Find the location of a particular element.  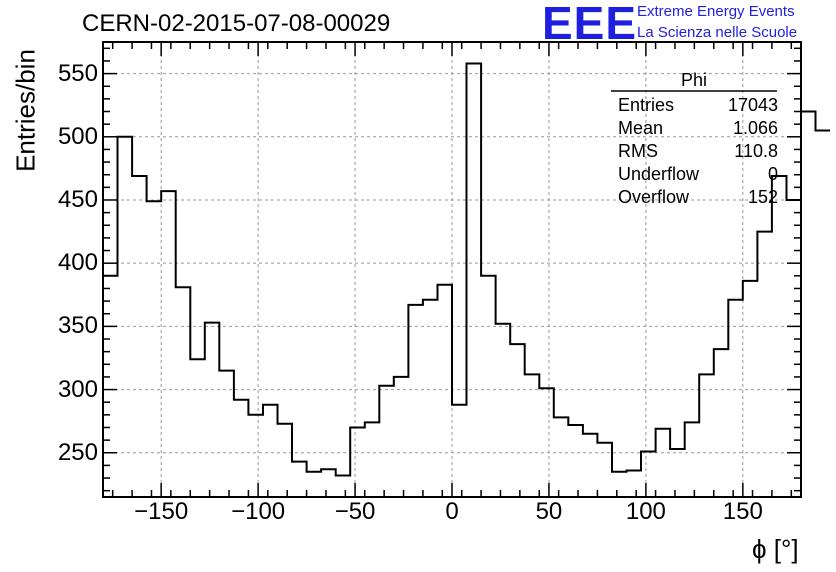

stats-row: RMS 110.8 is located at coordinates (694, 151).